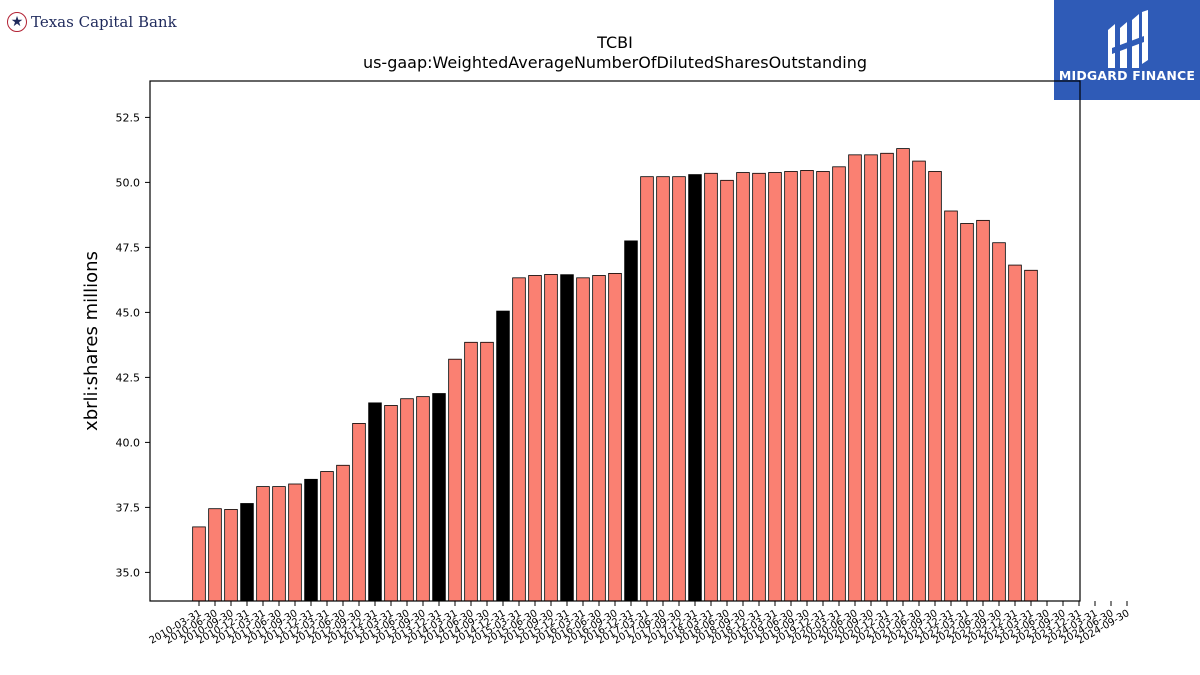  What do you see at coordinates (128, 572) in the screenshot?
I see `y-tick-label: 35.0` at bounding box center [128, 572].